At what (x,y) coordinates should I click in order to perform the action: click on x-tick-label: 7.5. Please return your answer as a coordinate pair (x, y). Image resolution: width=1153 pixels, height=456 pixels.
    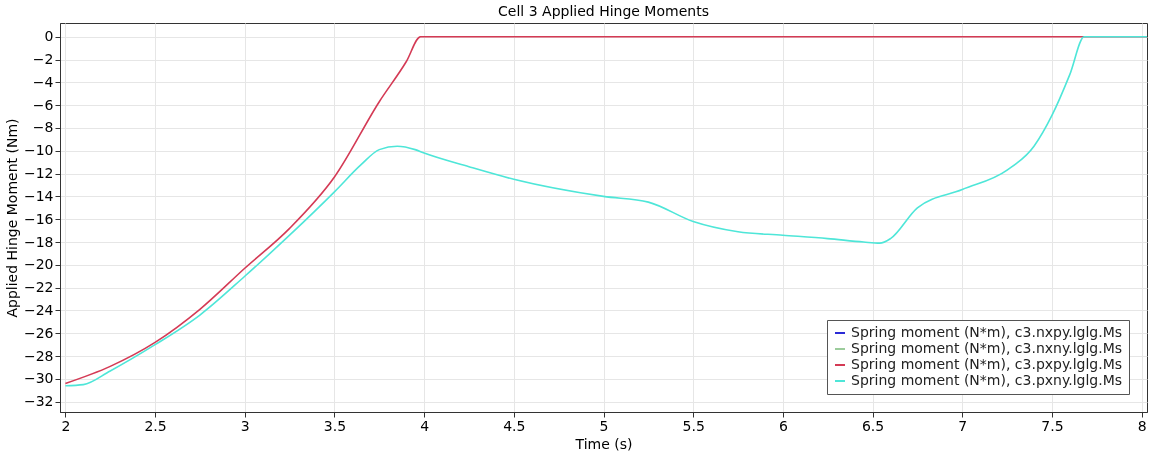
    Looking at the image, I should click on (1052, 425).